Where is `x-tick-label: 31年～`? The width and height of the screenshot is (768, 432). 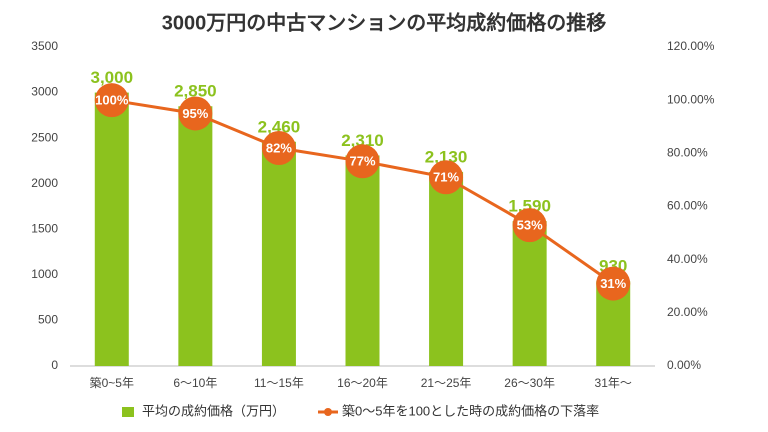
x-tick-label: 31年～ is located at coordinates (613, 383).